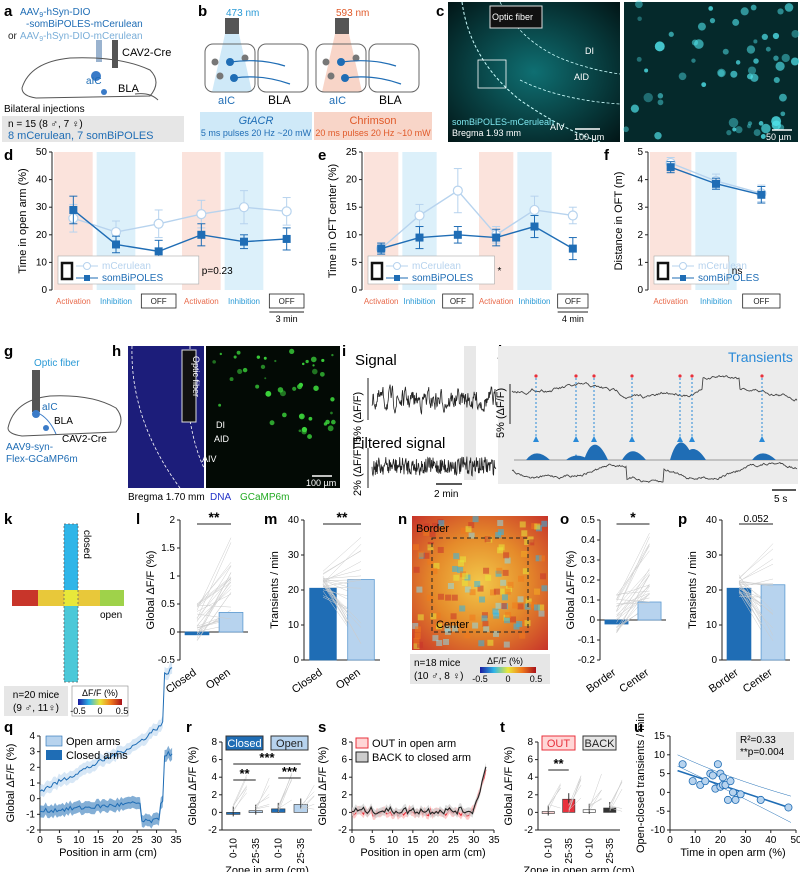 This screenshot has width=800, height=872. I want to click on fiber-b1, so click(232, 26).